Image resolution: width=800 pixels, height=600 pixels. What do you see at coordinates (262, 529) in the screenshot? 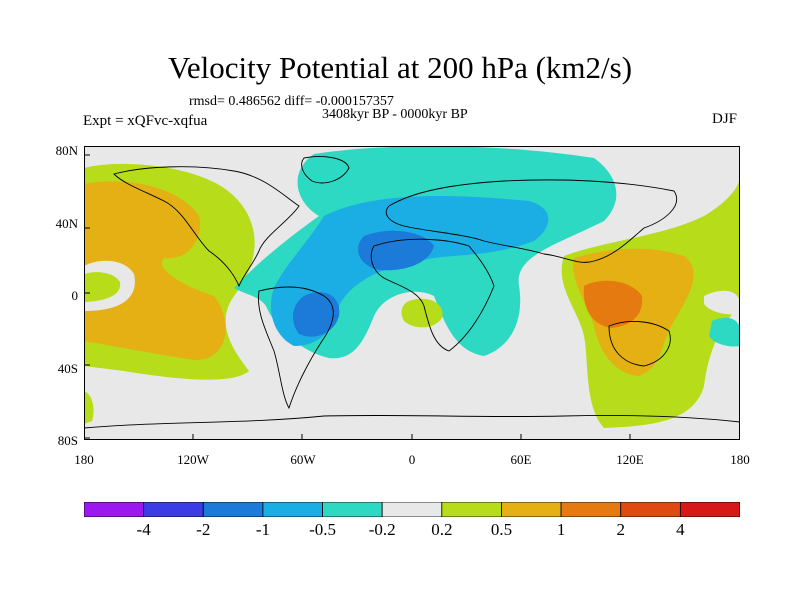
I see `colorbar-label: -1` at bounding box center [262, 529].